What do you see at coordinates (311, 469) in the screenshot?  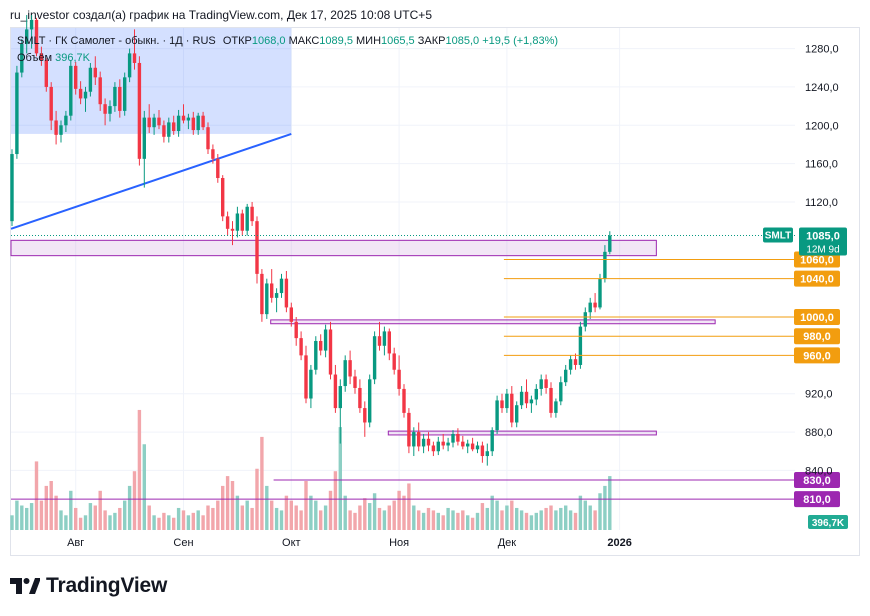 I see `volume-bars` at bounding box center [311, 469].